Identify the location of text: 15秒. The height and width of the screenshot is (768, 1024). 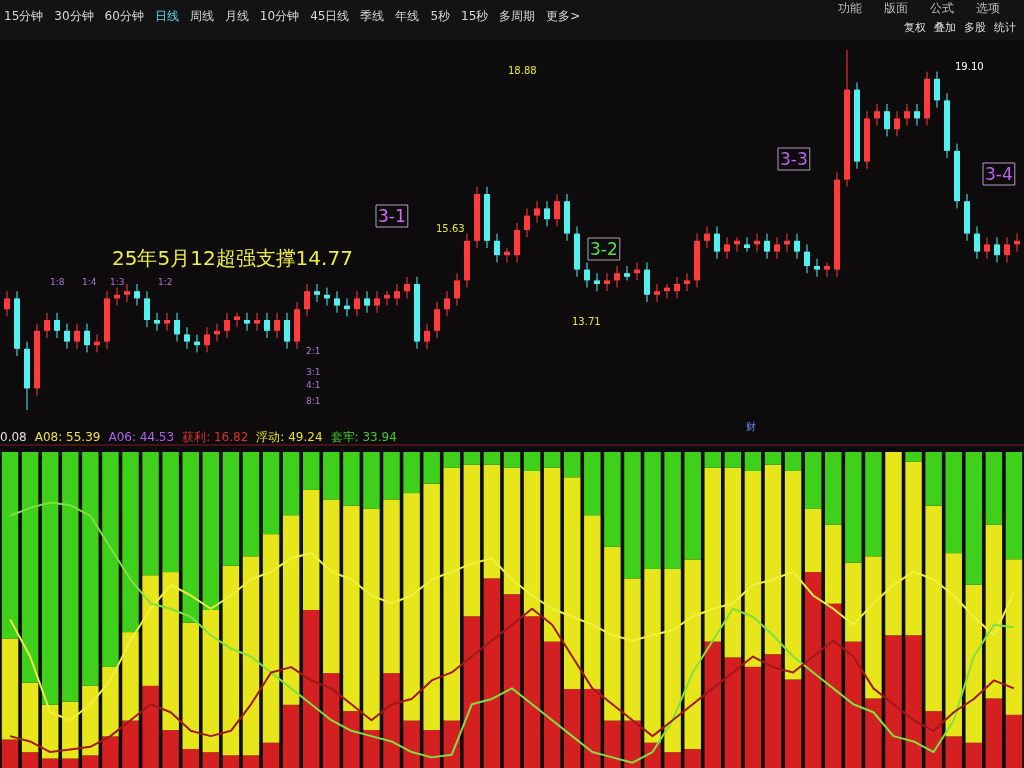
(475, 16).